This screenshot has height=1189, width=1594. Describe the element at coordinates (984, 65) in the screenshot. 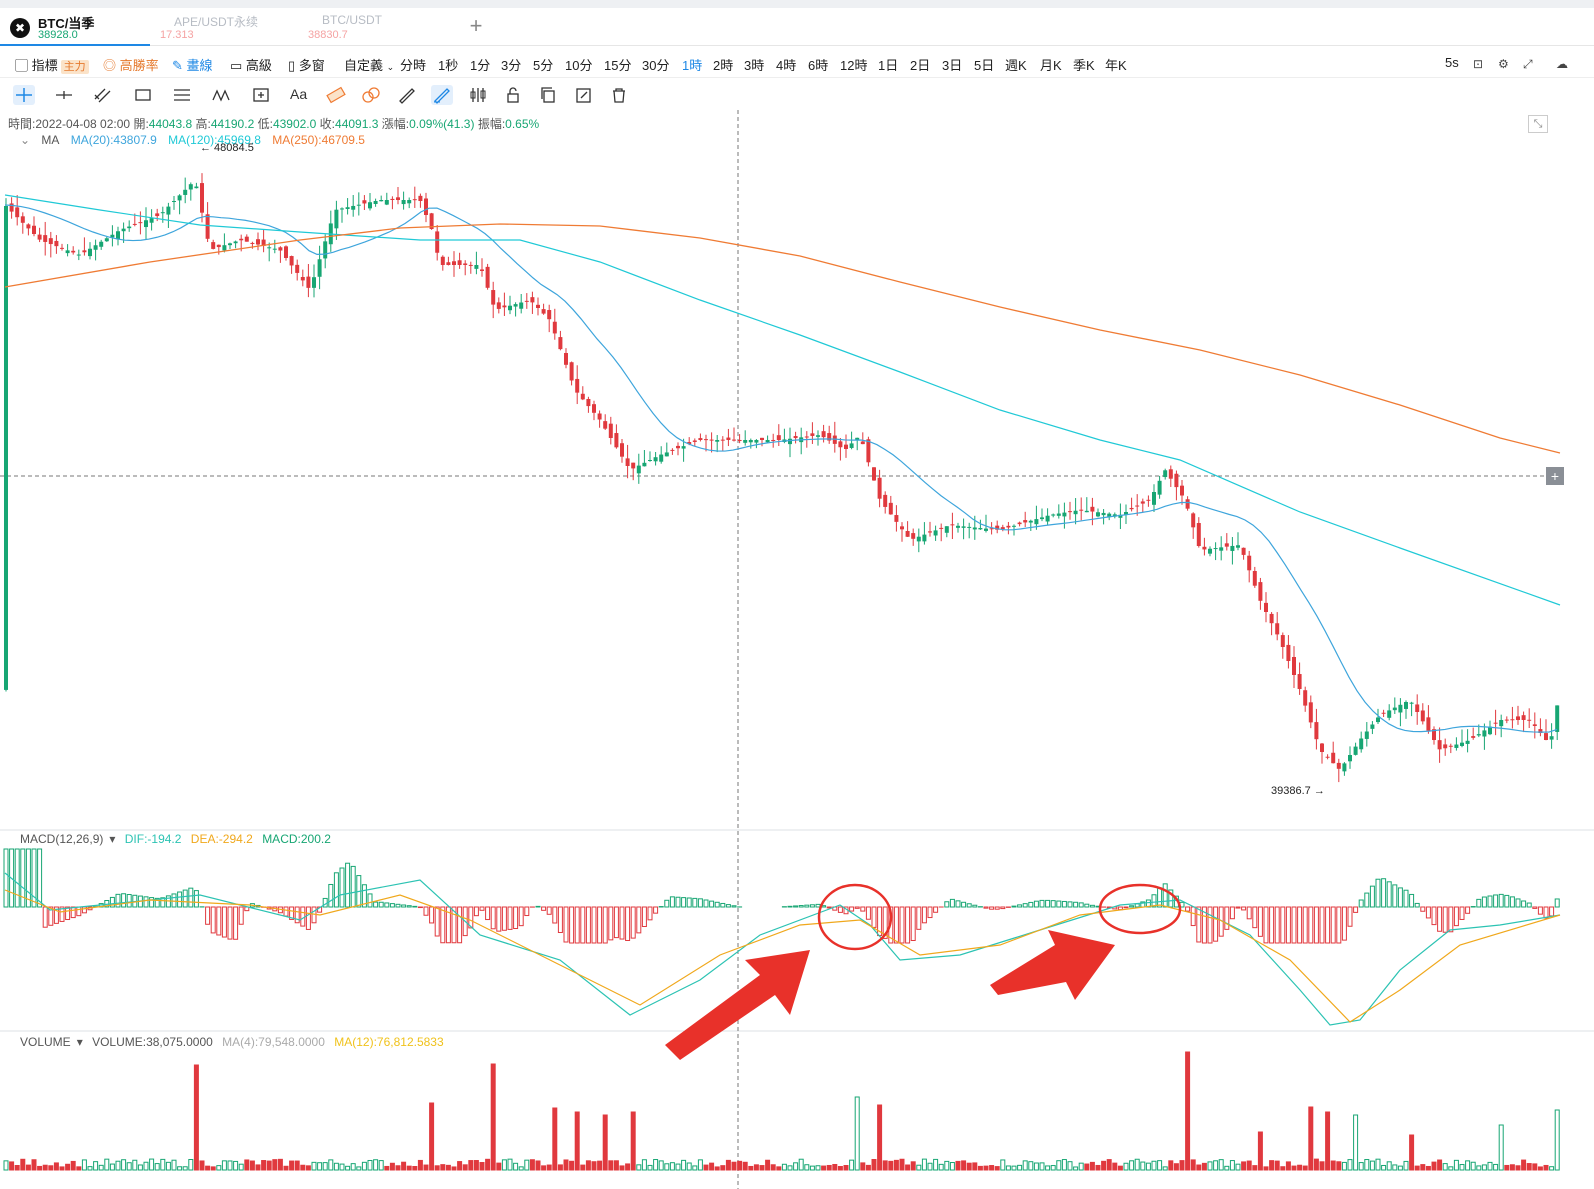

I see `interval-17: 5日` at that location.